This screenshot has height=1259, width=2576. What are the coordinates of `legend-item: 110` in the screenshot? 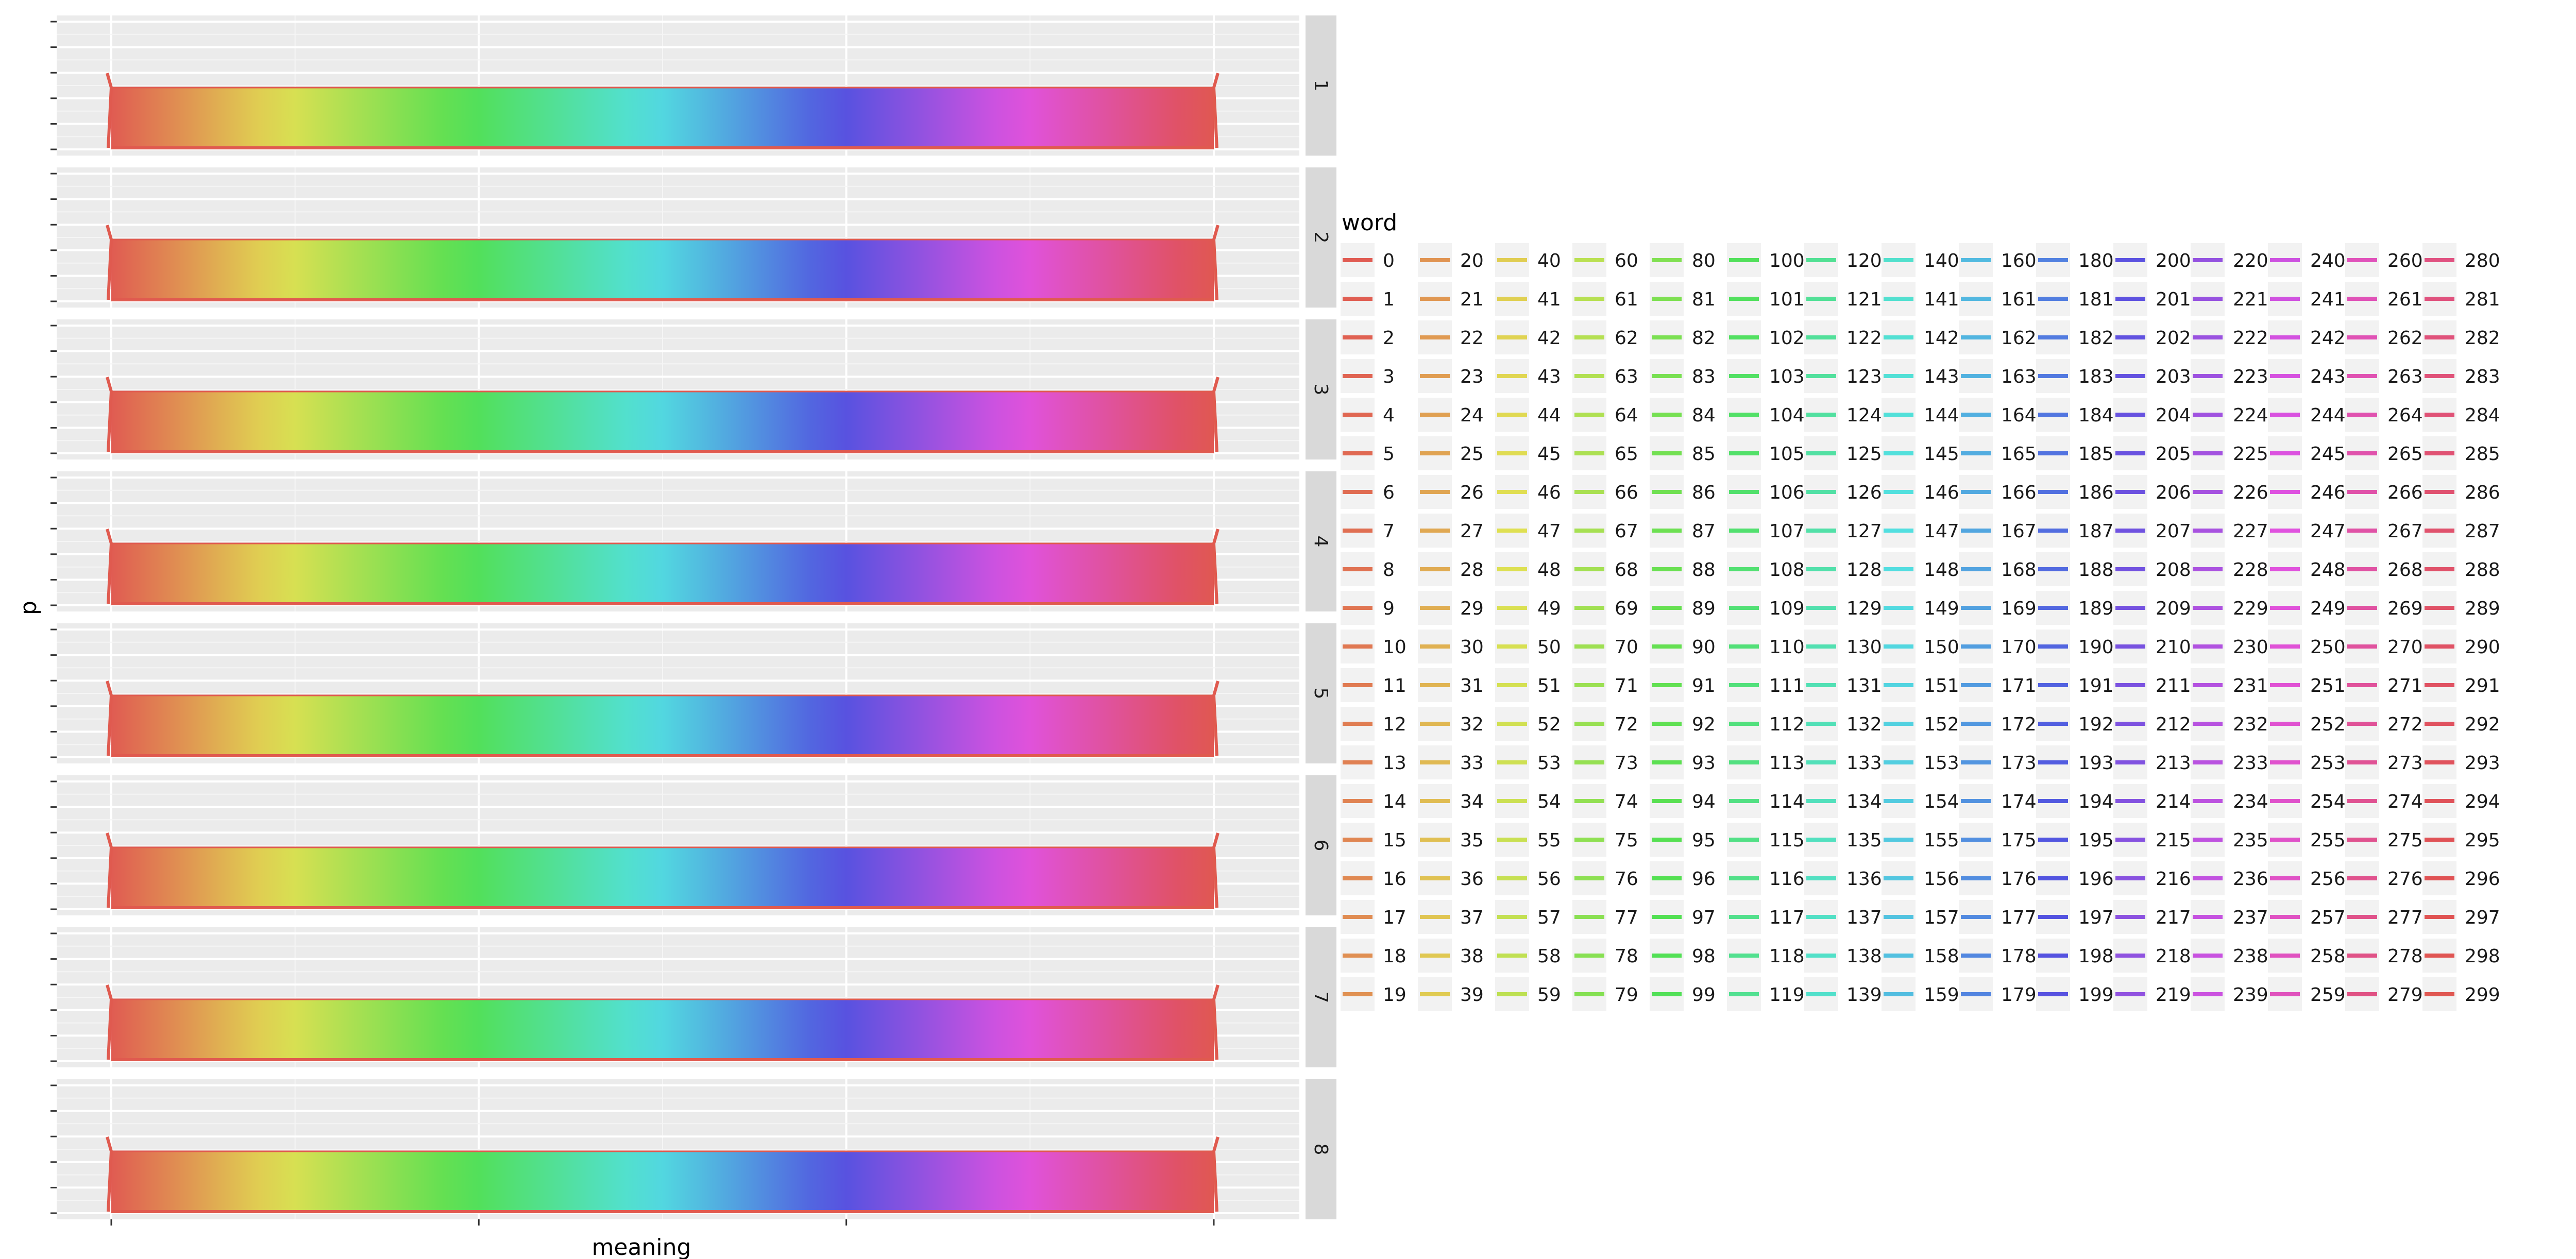 It's located at (1766, 646).